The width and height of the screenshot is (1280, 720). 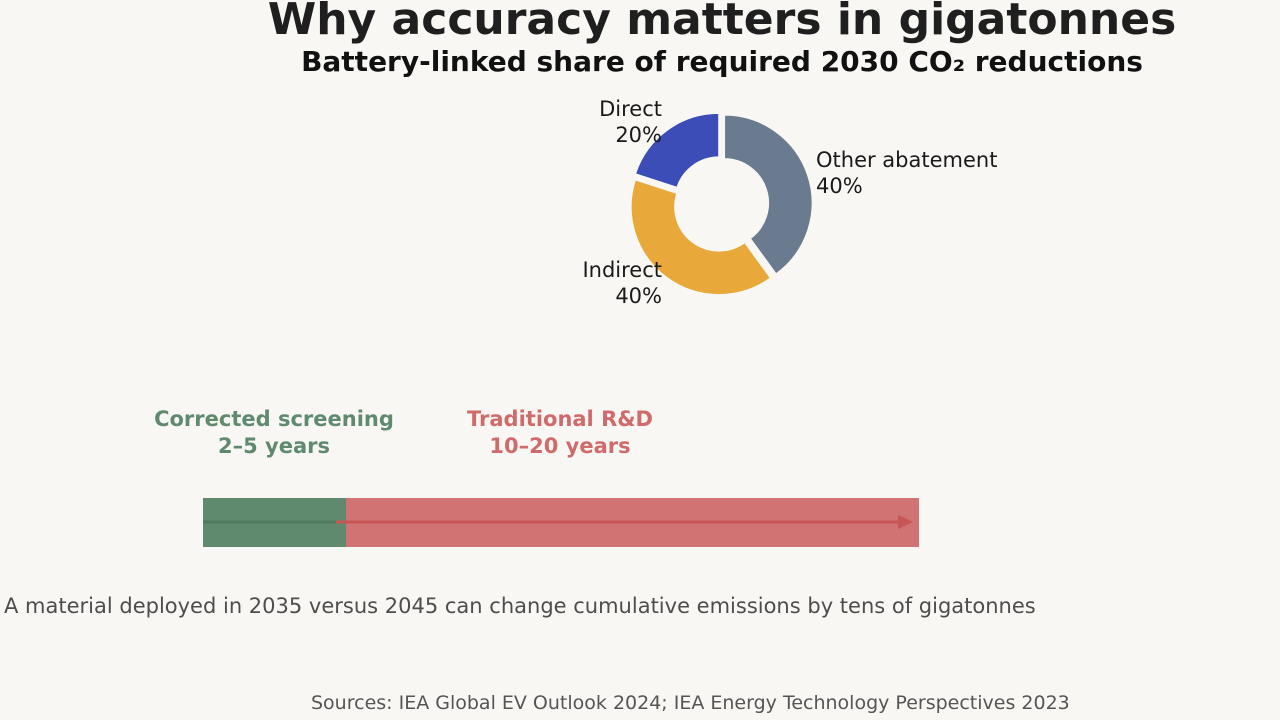 I want to click on slice-value-other-abatement: 40%, so click(x=839, y=186).